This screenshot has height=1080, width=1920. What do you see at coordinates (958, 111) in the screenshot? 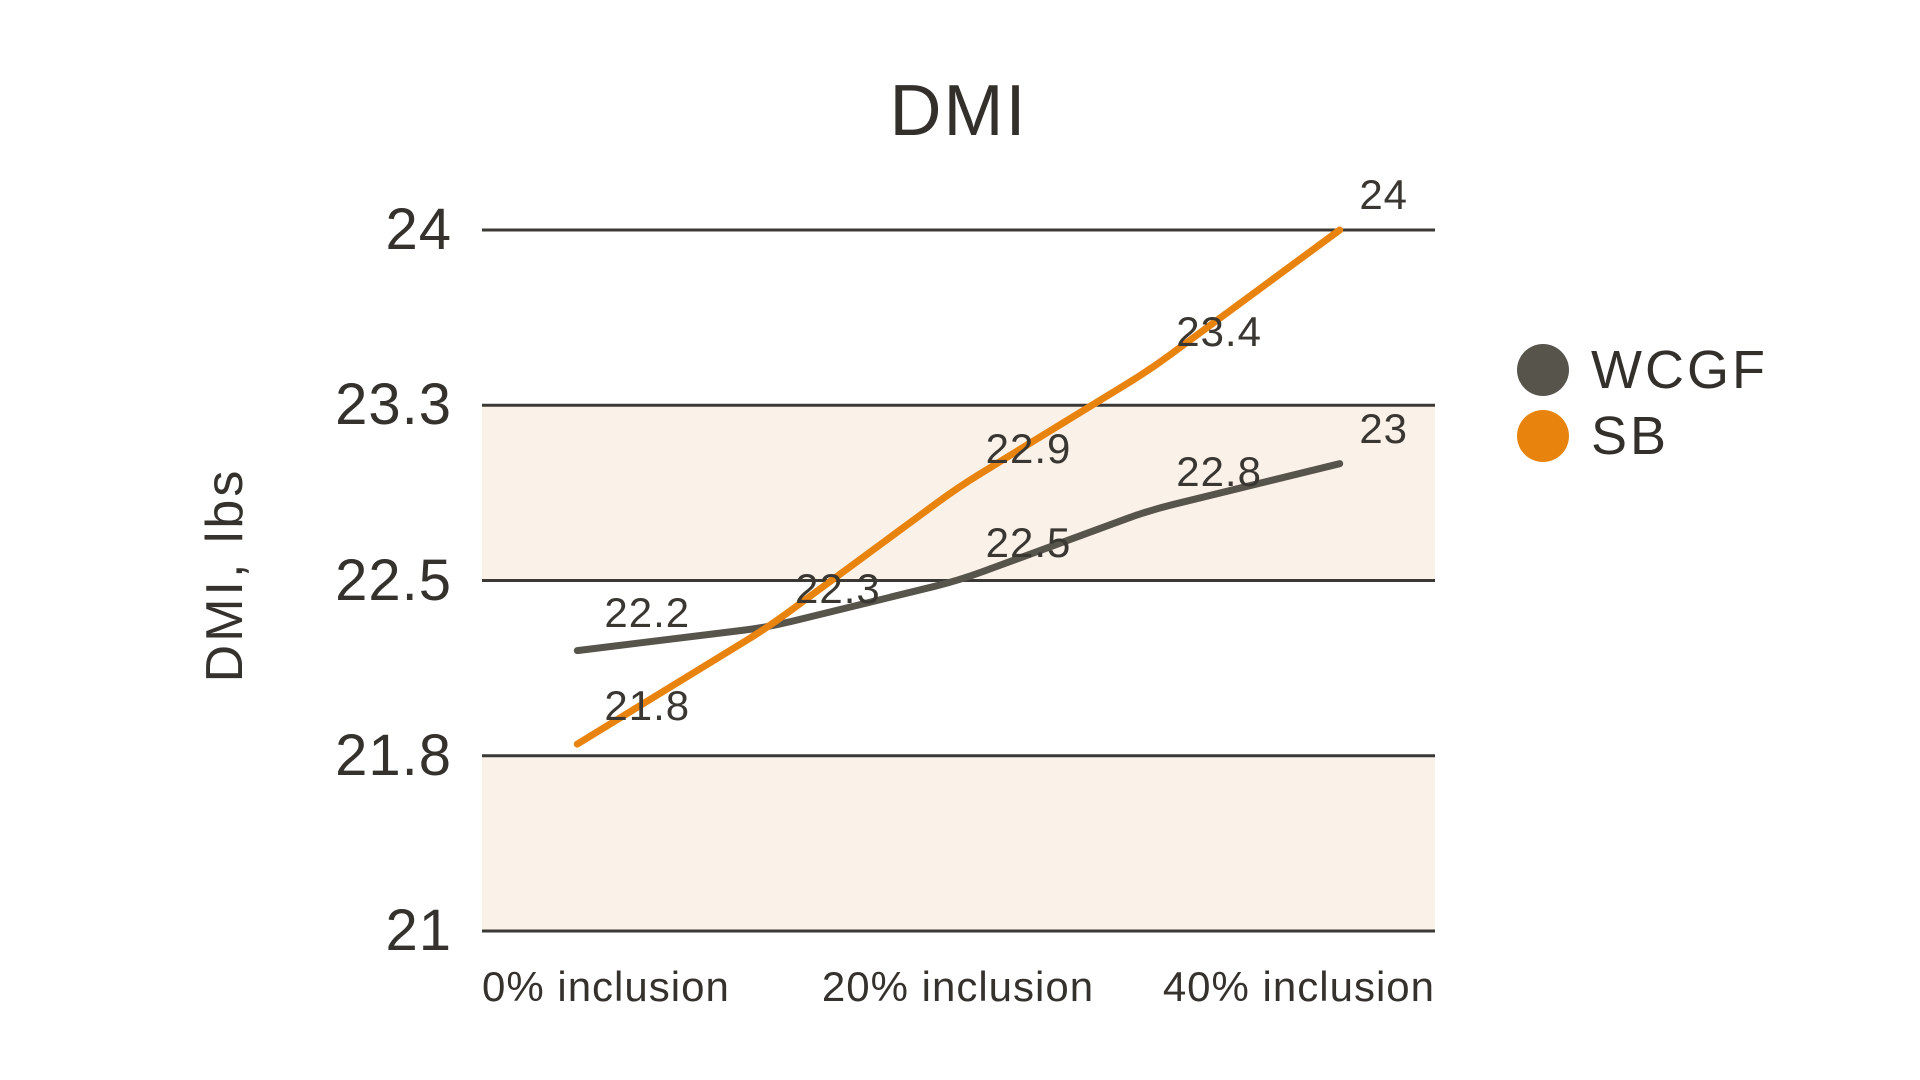
I see `chart-title: DMI` at bounding box center [958, 111].